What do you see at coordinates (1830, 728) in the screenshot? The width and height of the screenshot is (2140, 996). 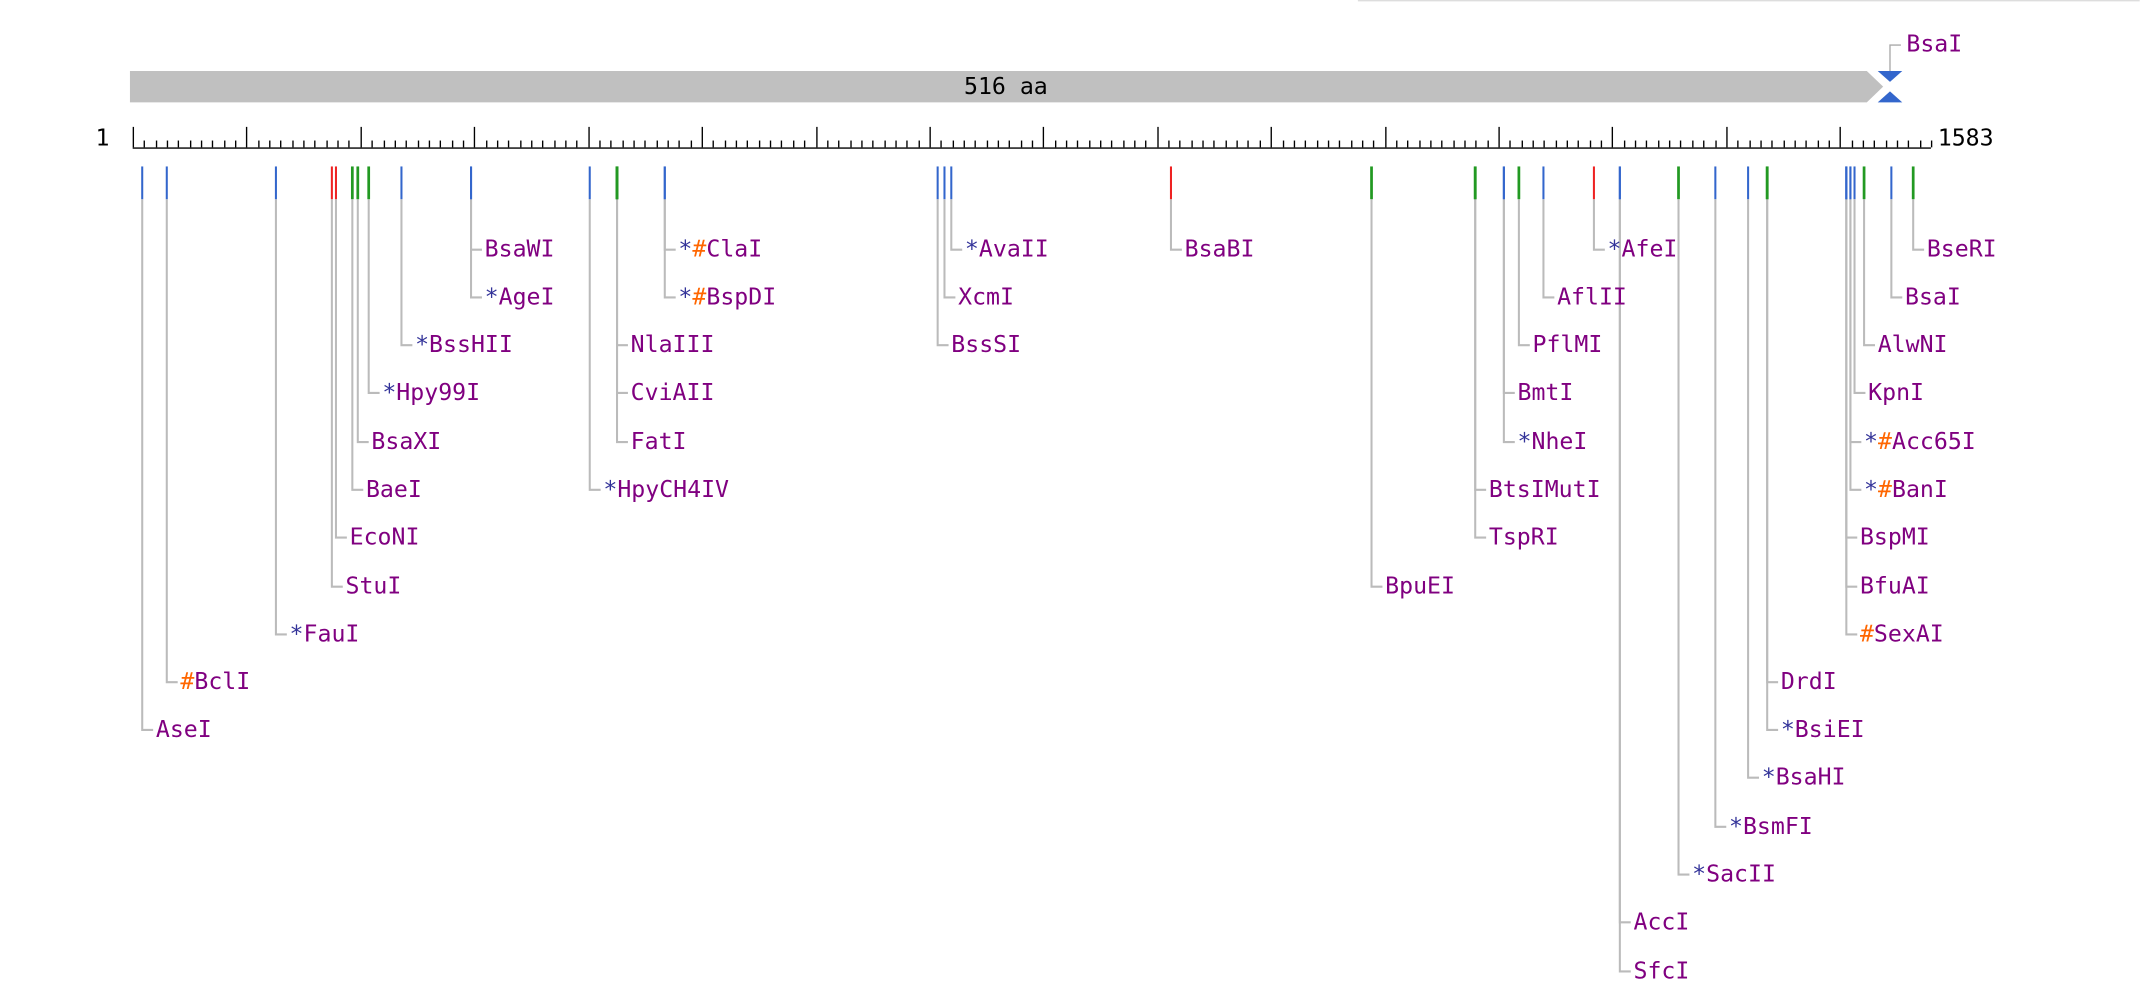 I see `enzyme-name: BsiEI` at bounding box center [1830, 728].